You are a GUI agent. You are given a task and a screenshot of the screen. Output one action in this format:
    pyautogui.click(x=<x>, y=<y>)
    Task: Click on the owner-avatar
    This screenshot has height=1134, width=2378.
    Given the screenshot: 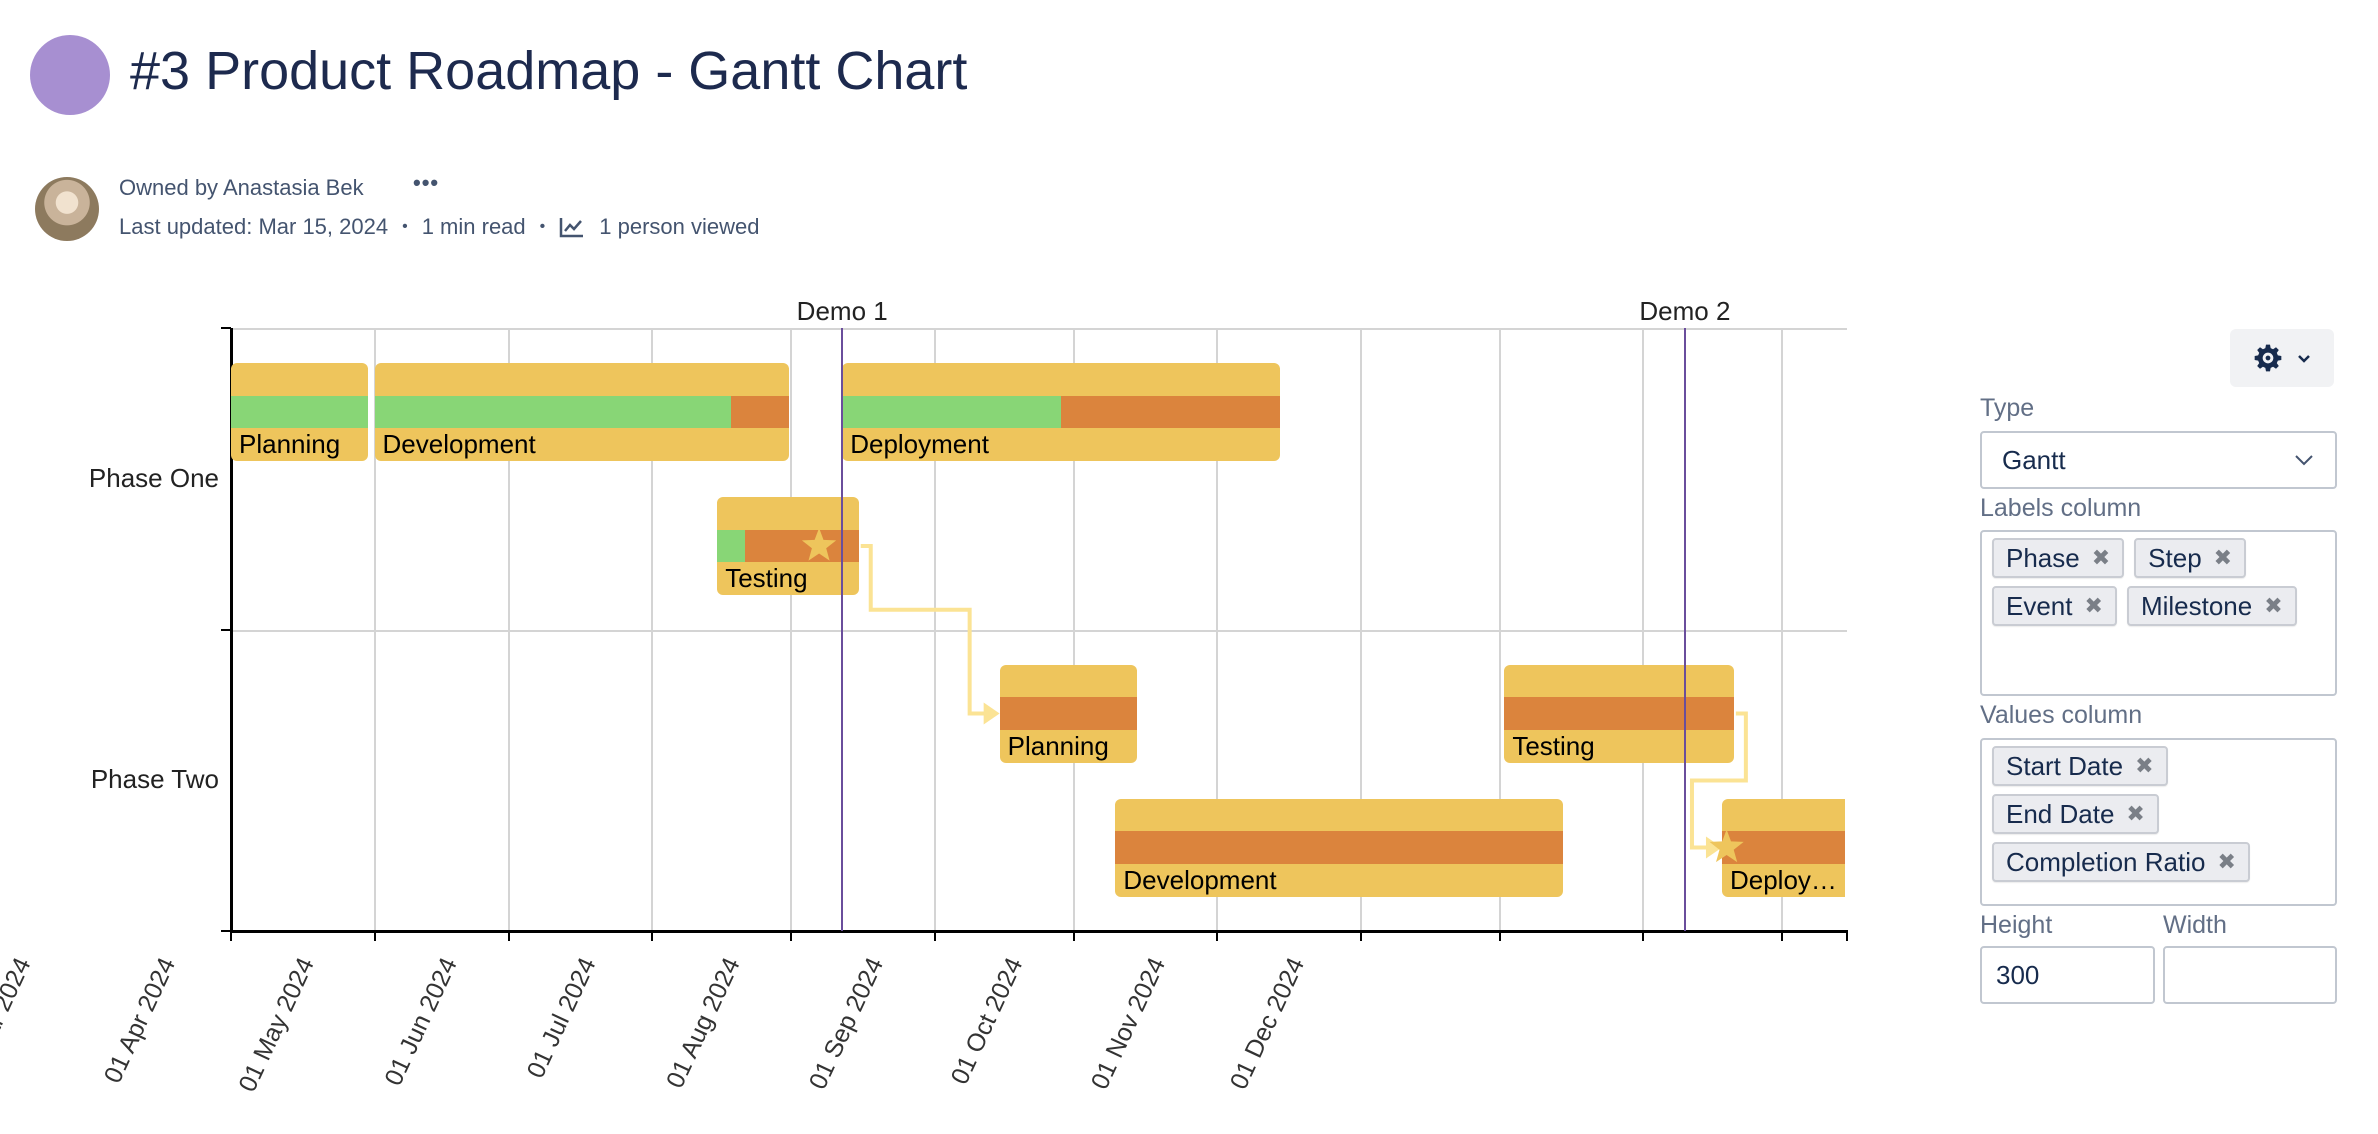 What is the action you would take?
    pyautogui.click(x=67, y=209)
    